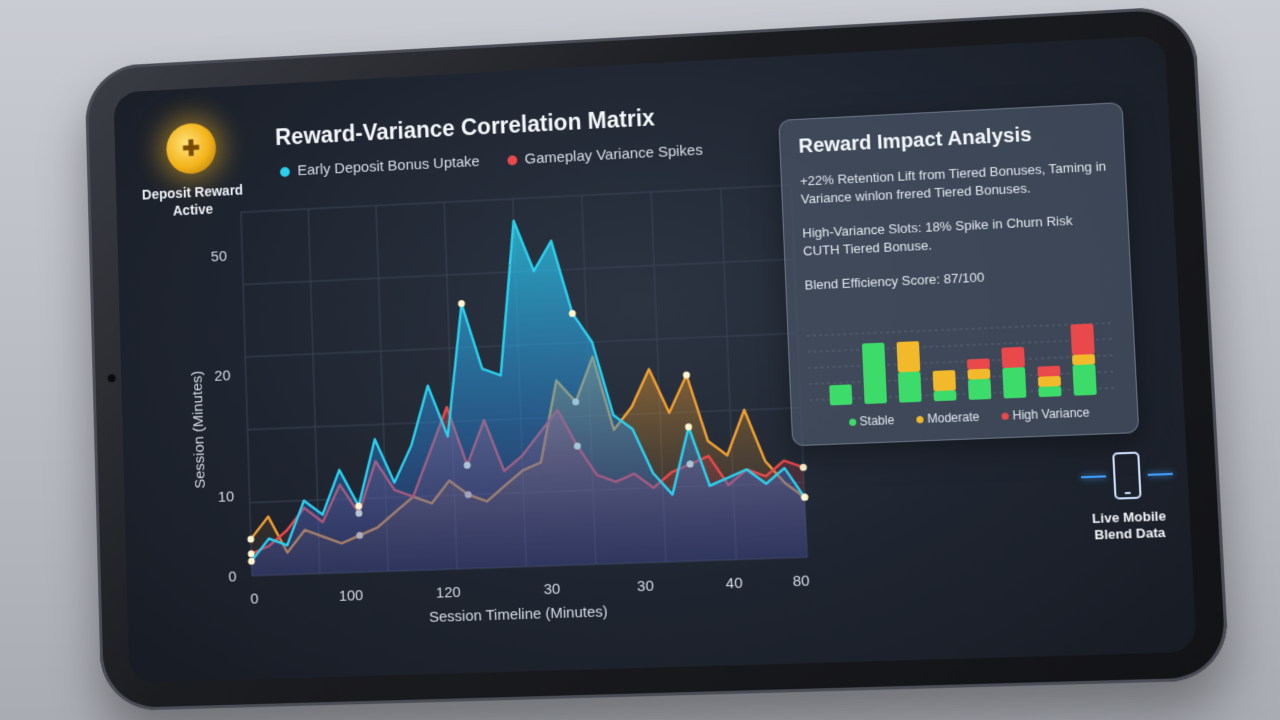 This screenshot has height=720, width=1280. I want to click on x-tick-label: 120, so click(448, 593).